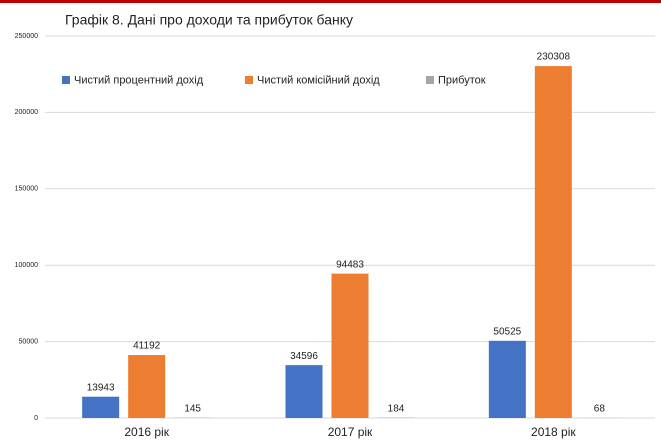  What do you see at coordinates (101, 387) in the screenshot?
I see `data-label: 13943` at bounding box center [101, 387].